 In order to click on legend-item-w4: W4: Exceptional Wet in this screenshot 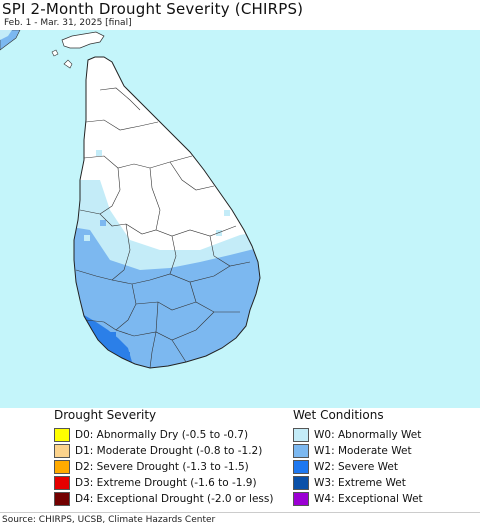, I will do `click(385, 499)`.